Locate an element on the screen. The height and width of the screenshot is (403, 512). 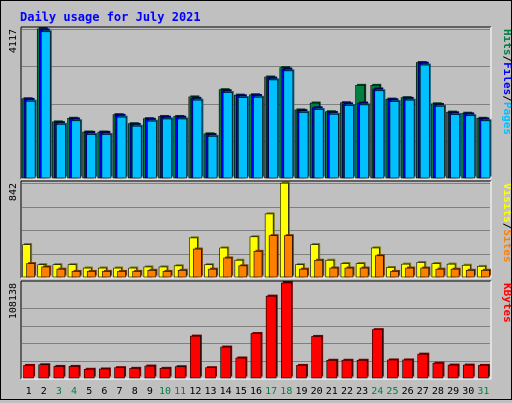
series-axis-label-part: Pages is located at coordinates (506, 118).